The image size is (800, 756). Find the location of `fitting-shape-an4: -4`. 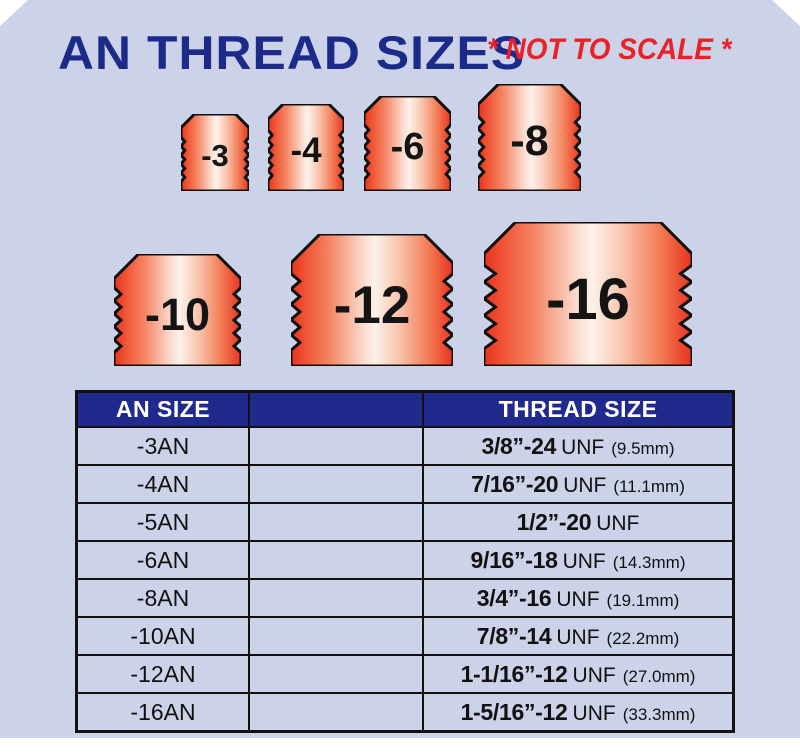

fitting-shape-an4: -4 is located at coordinates (306, 147).